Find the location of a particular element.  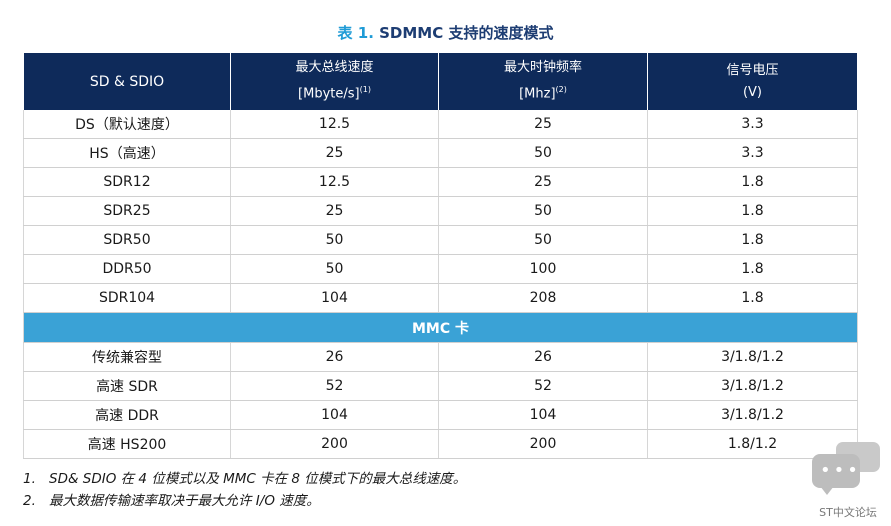

cell-bus: 26 is located at coordinates (334, 357).